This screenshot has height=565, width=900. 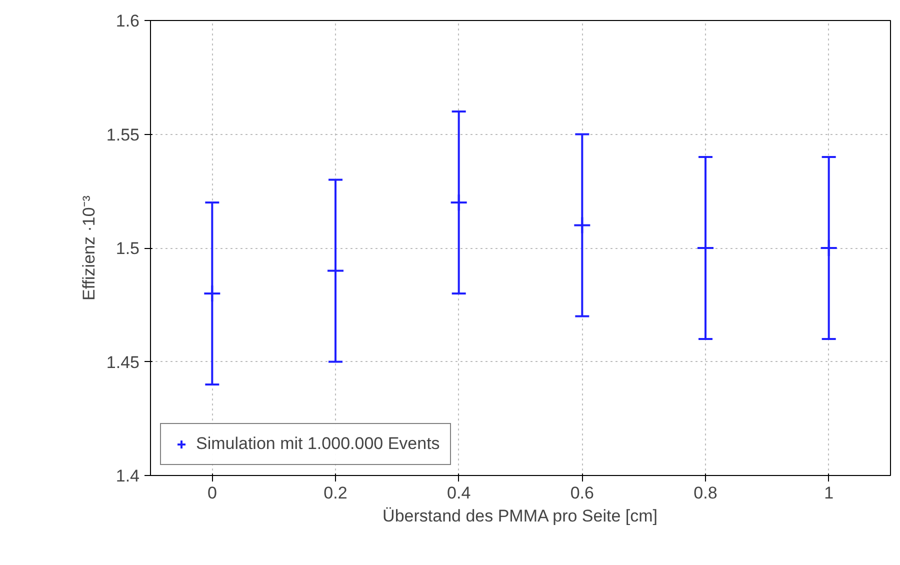 What do you see at coordinates (706, 493) in the screenshot?
I see `x-tick-label: 0.8` at bounding box center [706, 493].